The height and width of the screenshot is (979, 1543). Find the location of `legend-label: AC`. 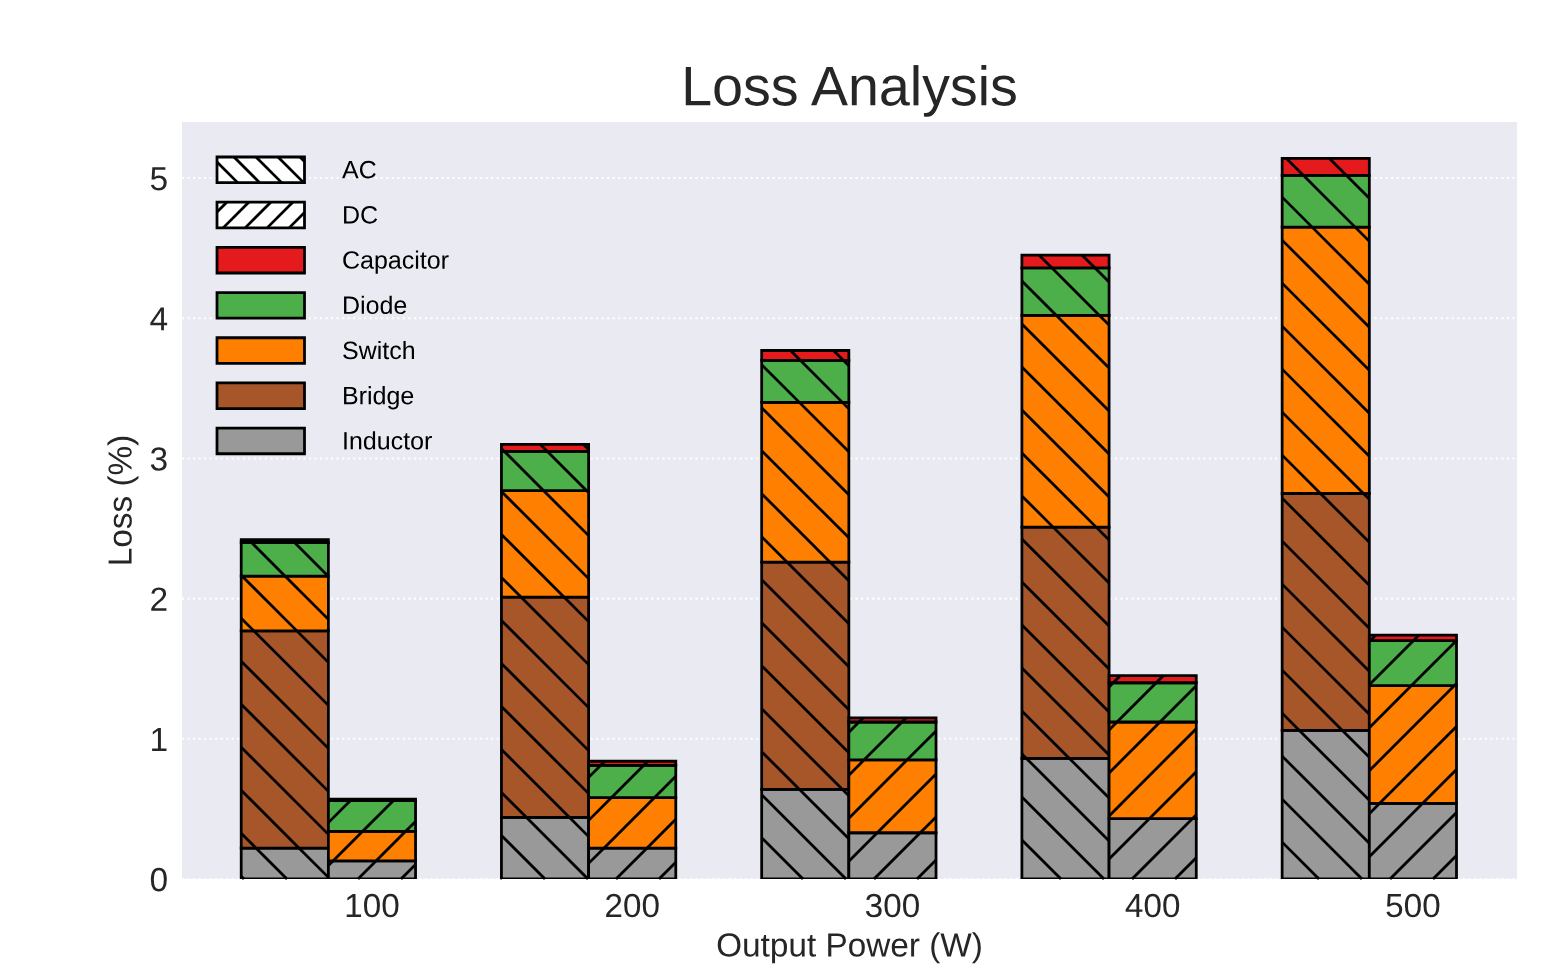

legend-label: AC is located at coordinates (359, 169).